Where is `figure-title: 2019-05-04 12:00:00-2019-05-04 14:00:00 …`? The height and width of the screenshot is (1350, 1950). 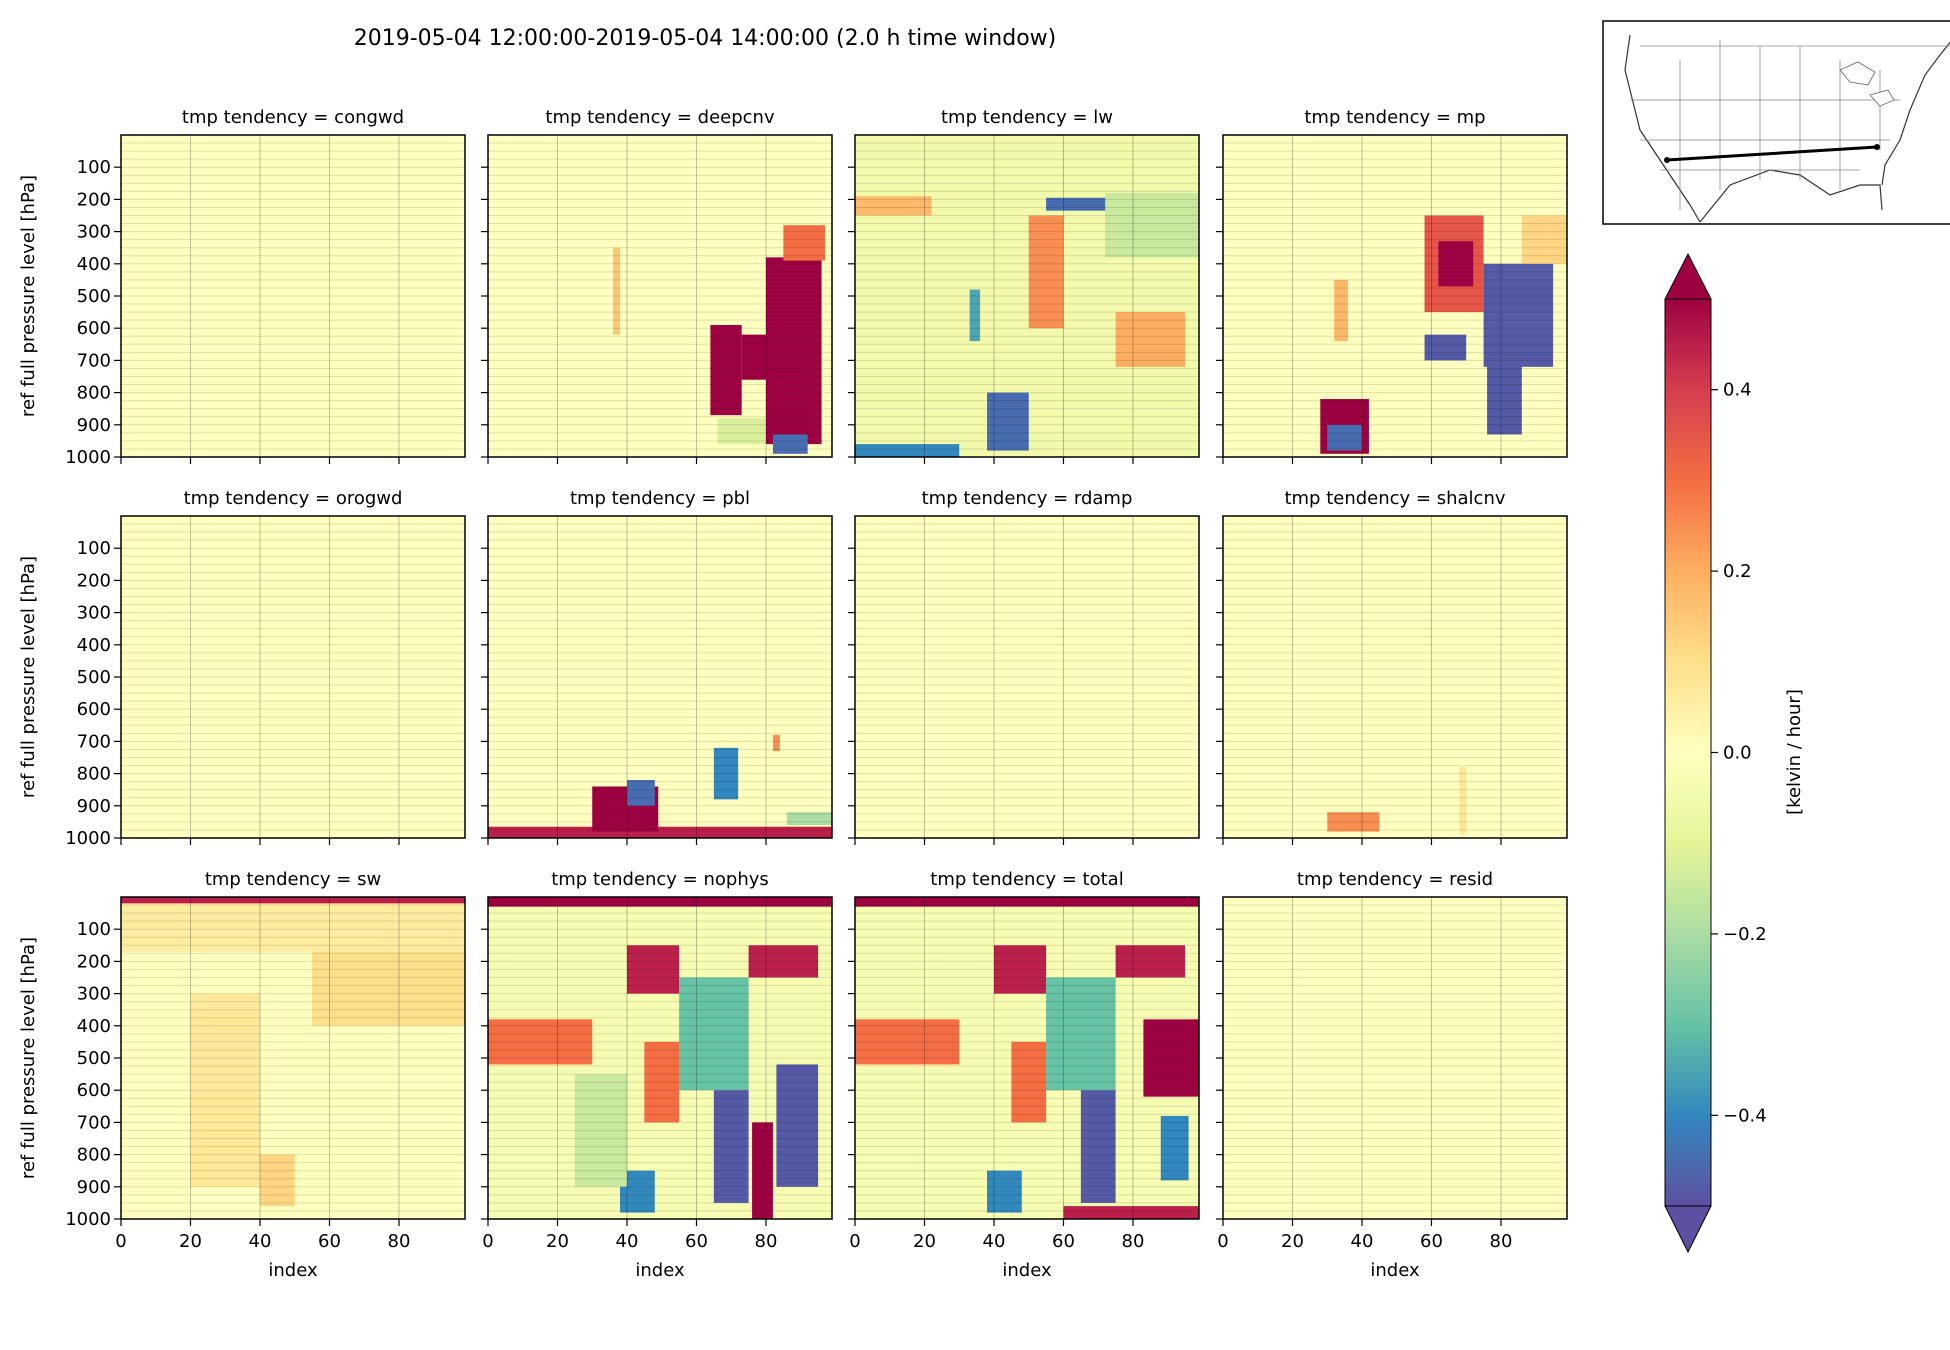
figure-title: 2019-05-04 12:00:00-2019-05-04 14:00:00 … is located at coordinates (705, 38).